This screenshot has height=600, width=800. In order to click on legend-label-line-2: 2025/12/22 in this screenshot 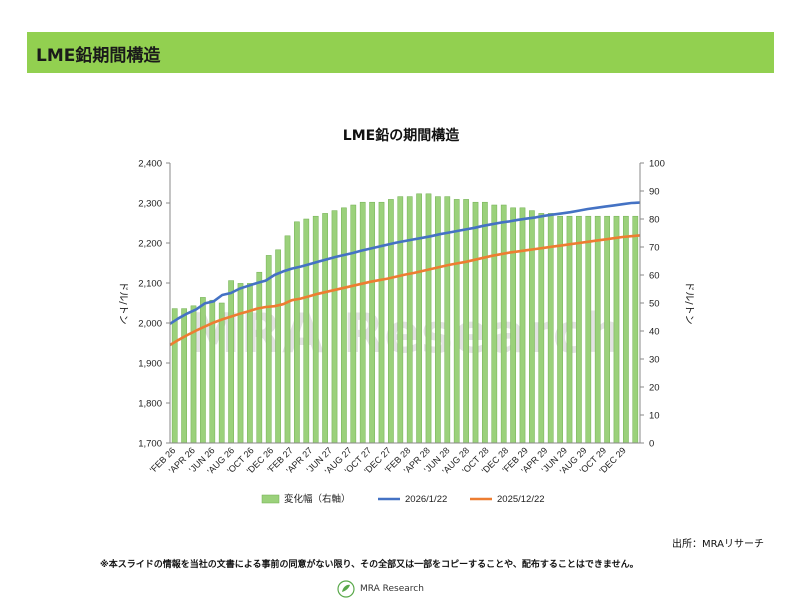, I will do `click(521, 499)`.